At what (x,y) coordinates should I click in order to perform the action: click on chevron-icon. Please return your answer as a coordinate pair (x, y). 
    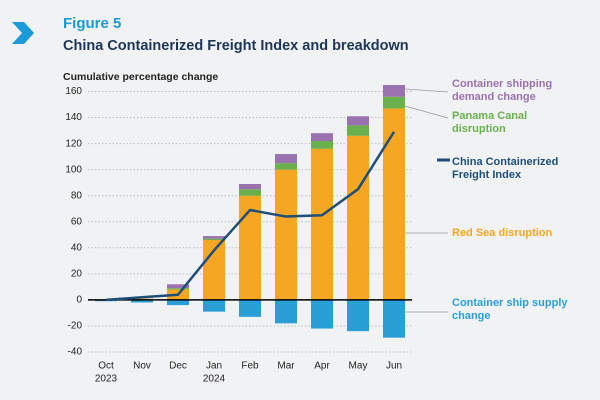
    Looking at the image, I should click on (23, 33).